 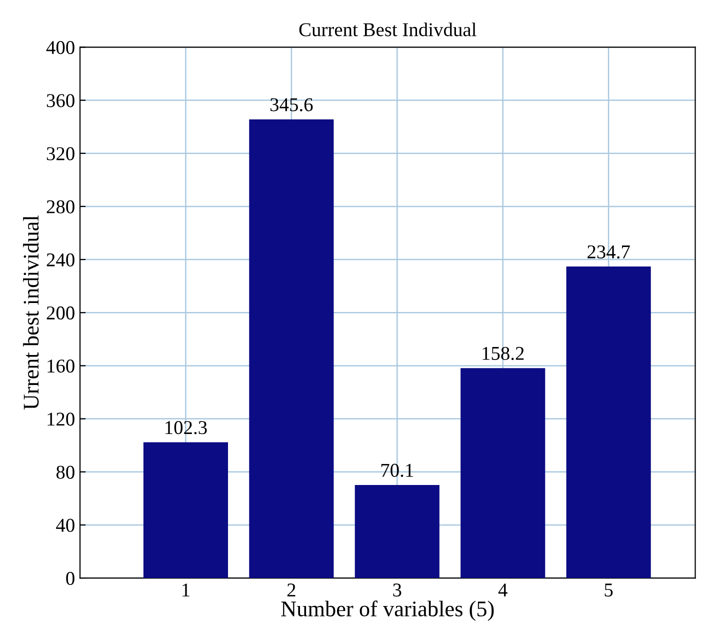 What do you see at coordinates (60, 101) in the screenshot?
I see `y-tick-label: 360` at bounding box center [60, 101].